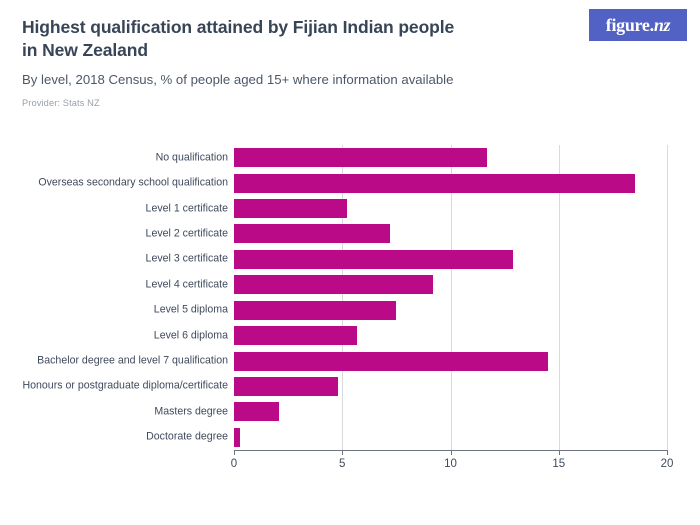 Image resolution: width=700 pixels, height=525 pixels. I want to click on x-tick-label: 5, so click(342, 464).